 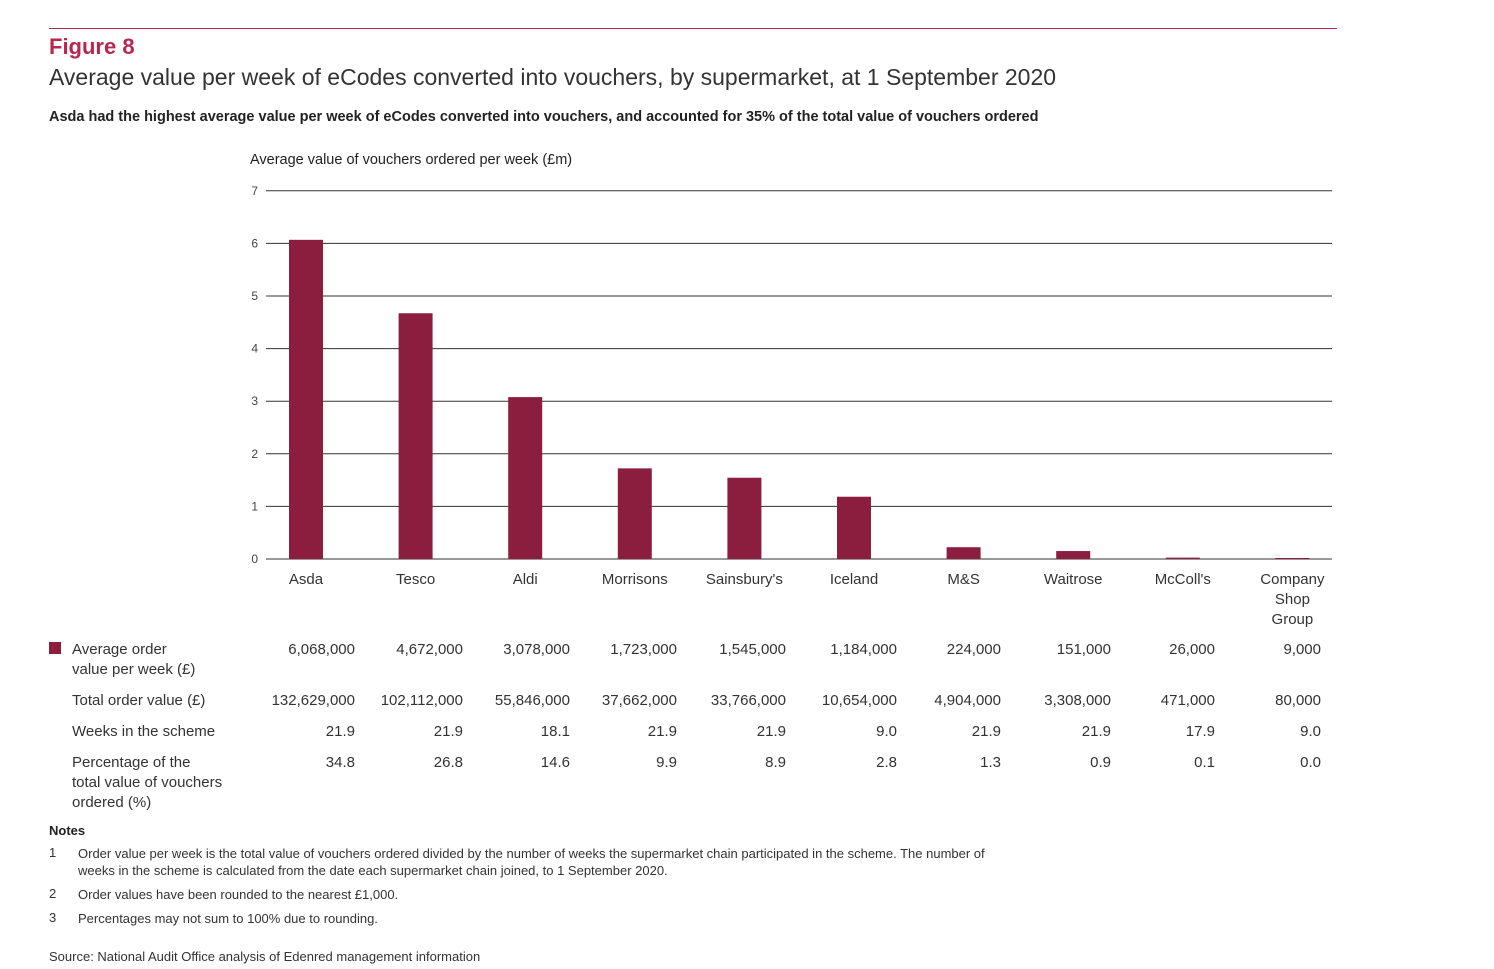 What do you see at coordinates (133, 660) in the screenshot?
I see `table-row-label: Average order value per week (£)` at bounding box center [133, 660].